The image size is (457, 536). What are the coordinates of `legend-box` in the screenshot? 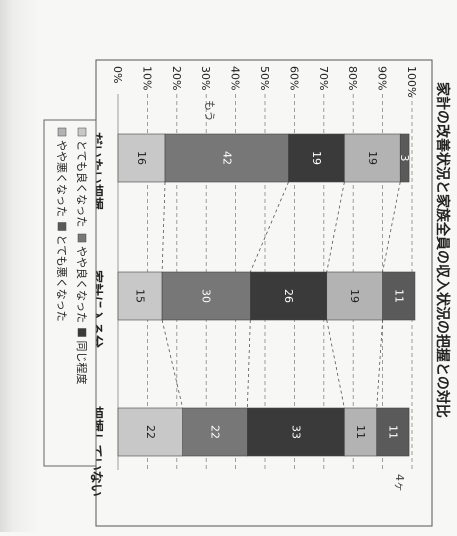 It's located at (70, 293).